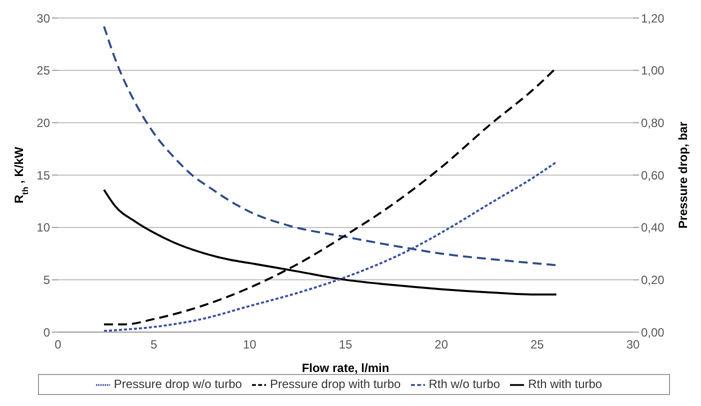  Describe the element at coordinates (43, 71) in the screenshot. I see `y-tick-label: 25` at that location.